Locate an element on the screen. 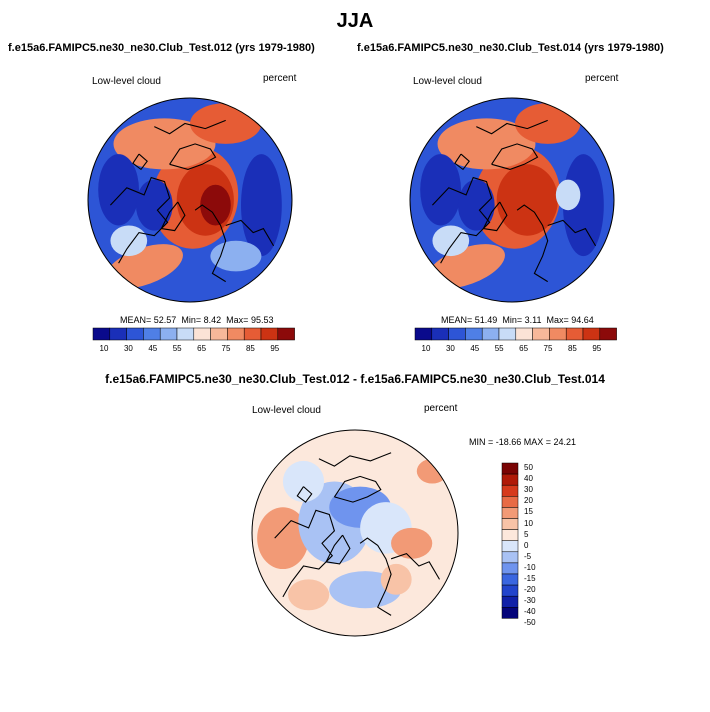 The height and width of the screenshot is (712, 710). panel1-mean-label: MEAN= is located at coordinates (136, 320).